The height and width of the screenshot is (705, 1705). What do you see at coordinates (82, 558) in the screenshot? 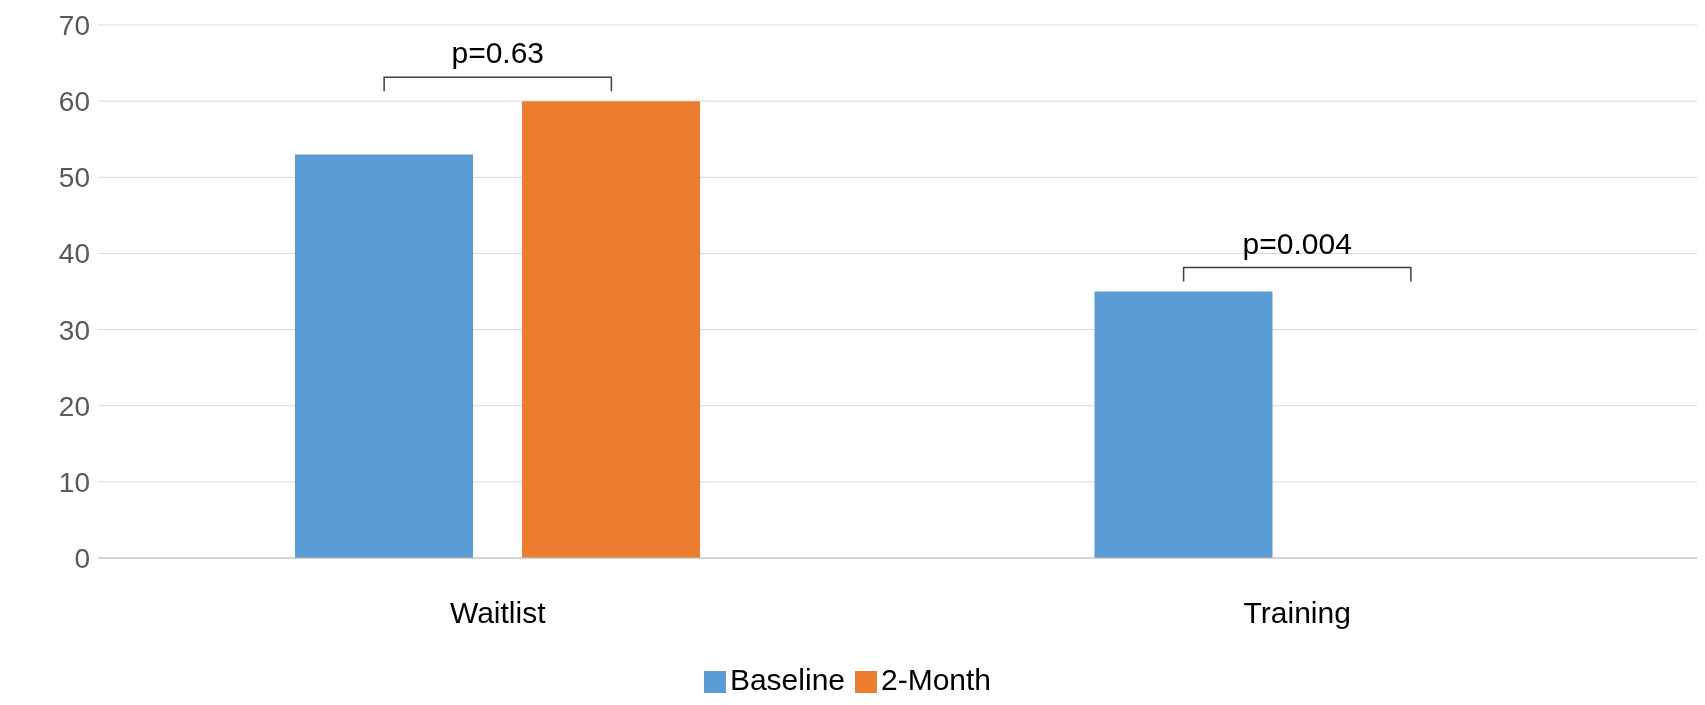
I see `y-tick-label: 0` at bounding box center [82, 558].